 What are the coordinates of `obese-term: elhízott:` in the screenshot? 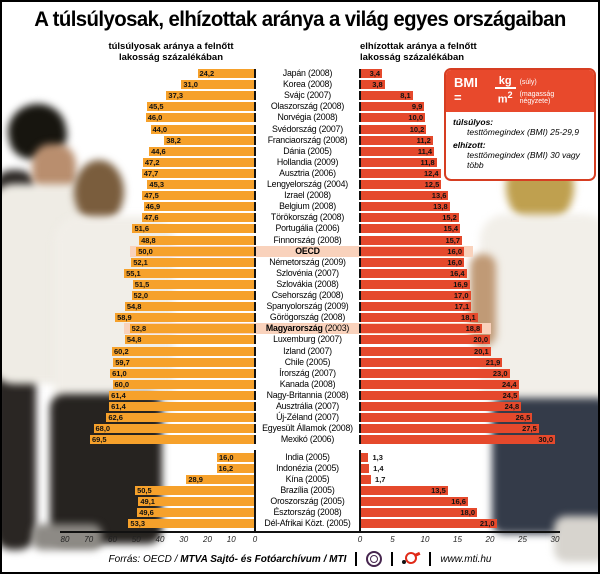 It's located at (469, 144).